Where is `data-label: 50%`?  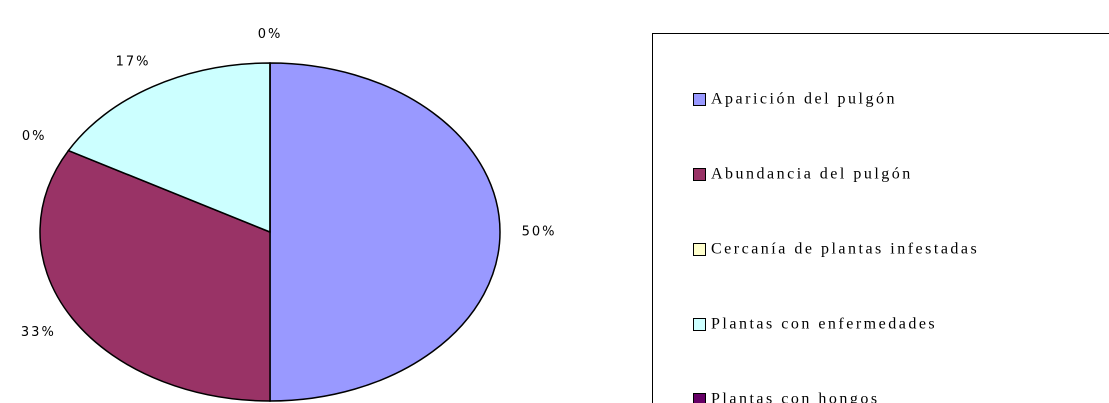 data-label: 50% is located at coordinates (539, 232).